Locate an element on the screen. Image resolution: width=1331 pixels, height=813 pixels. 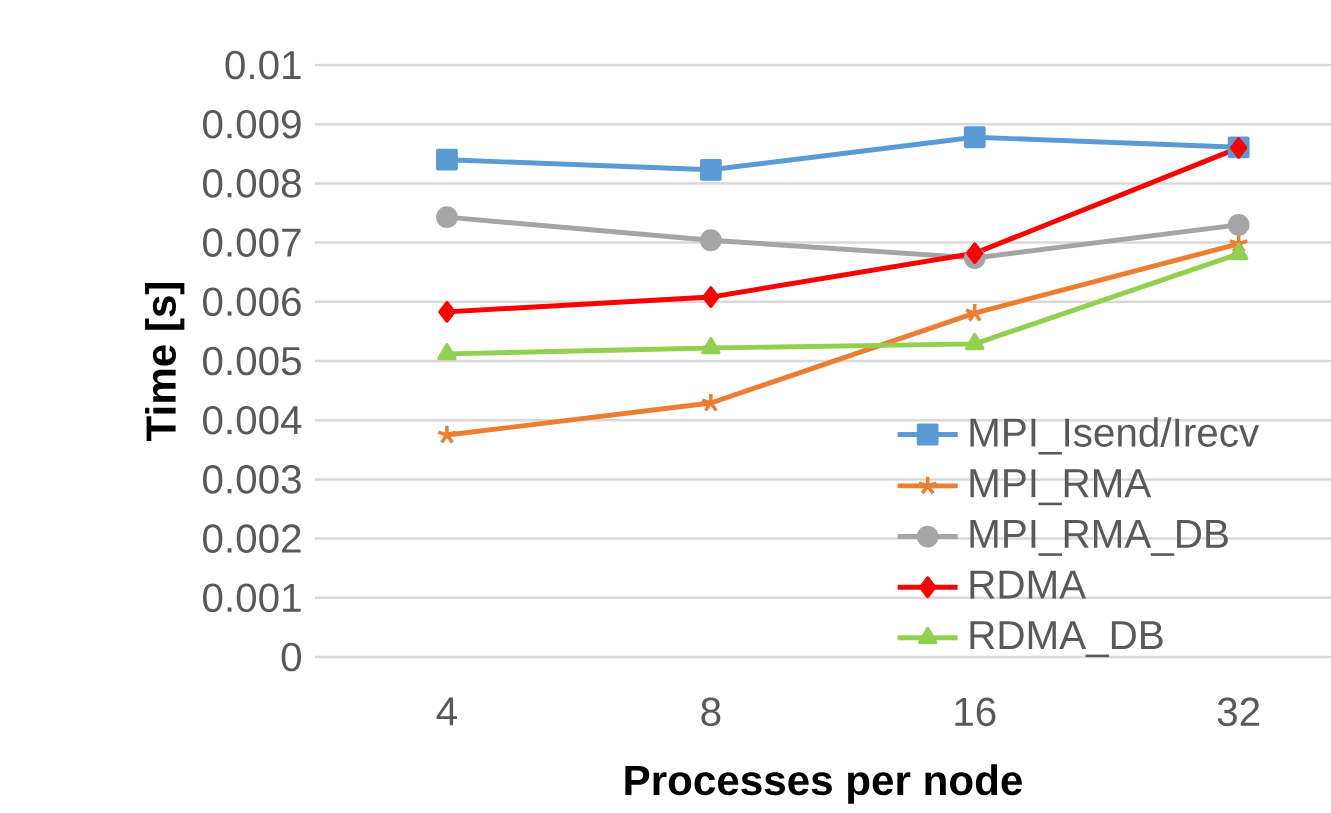
y-tick-label: 0.006 is located at coordinates (252, 302).